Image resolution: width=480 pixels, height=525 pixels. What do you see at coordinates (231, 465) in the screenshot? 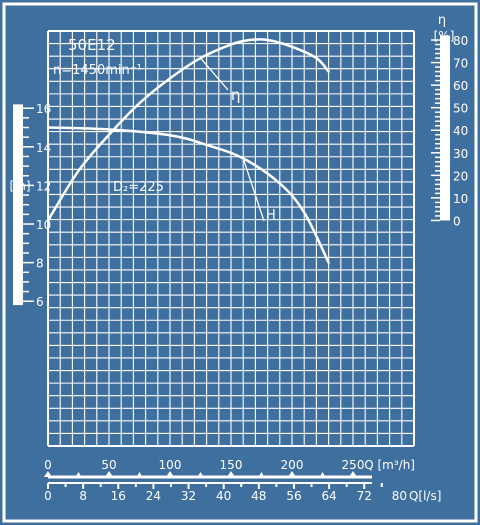
I see `x-axis-m3h-tick-label: 150` at bounding box center [231, 465].